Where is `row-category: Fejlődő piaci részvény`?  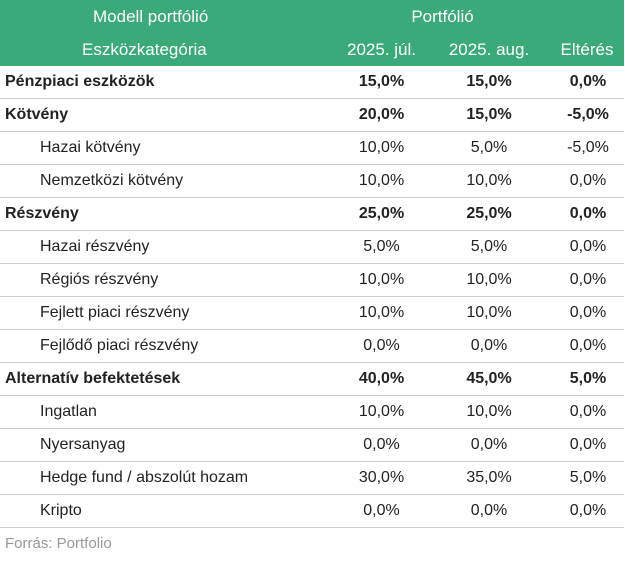 row-category: Fejlődő piaci részvény is located at coordinates (164, 346).